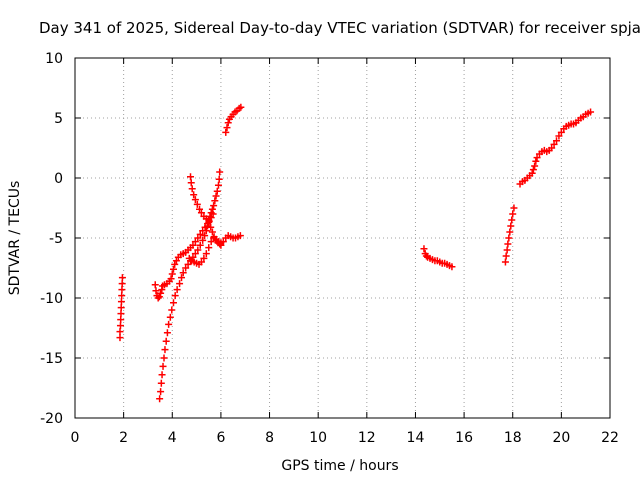 The image size is (640, 480). What do you see at coordinates (51, 419) in the screenshot?
I see `y-tick-label: -20` at bounding box center [51, 419].